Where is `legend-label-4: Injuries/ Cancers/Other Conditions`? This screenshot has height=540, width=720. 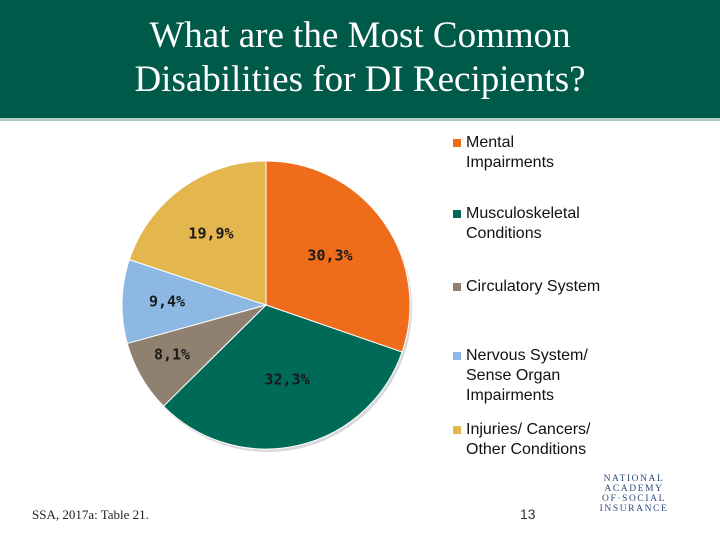 legend-label-4: Injuries/ Cancers/Other Conditions is located at coordinates (556, 440).